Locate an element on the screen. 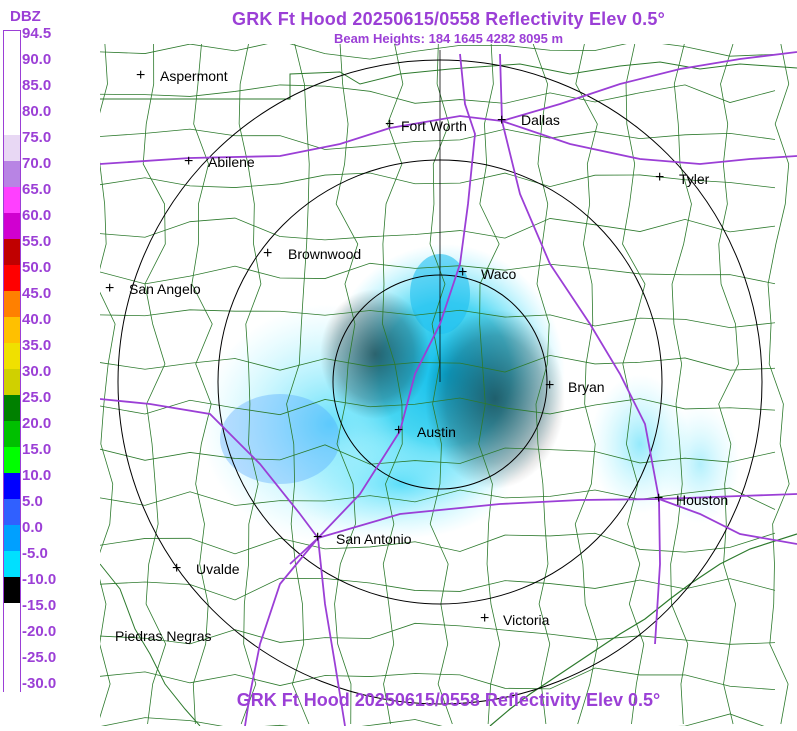 This screenshot has width=797, height=731. rio-grande is located at coordinates (150, 645).